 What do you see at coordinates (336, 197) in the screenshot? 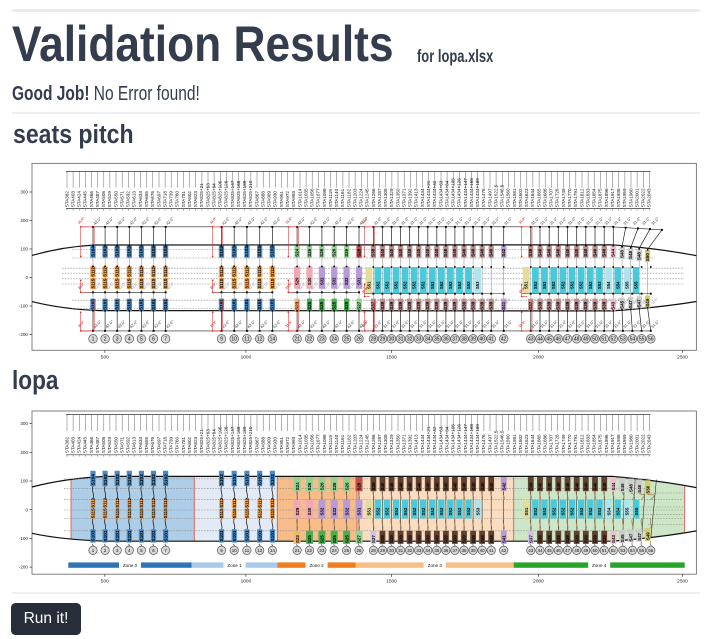
I see `svg-text: STA1140` at bounding box center [336, 197].